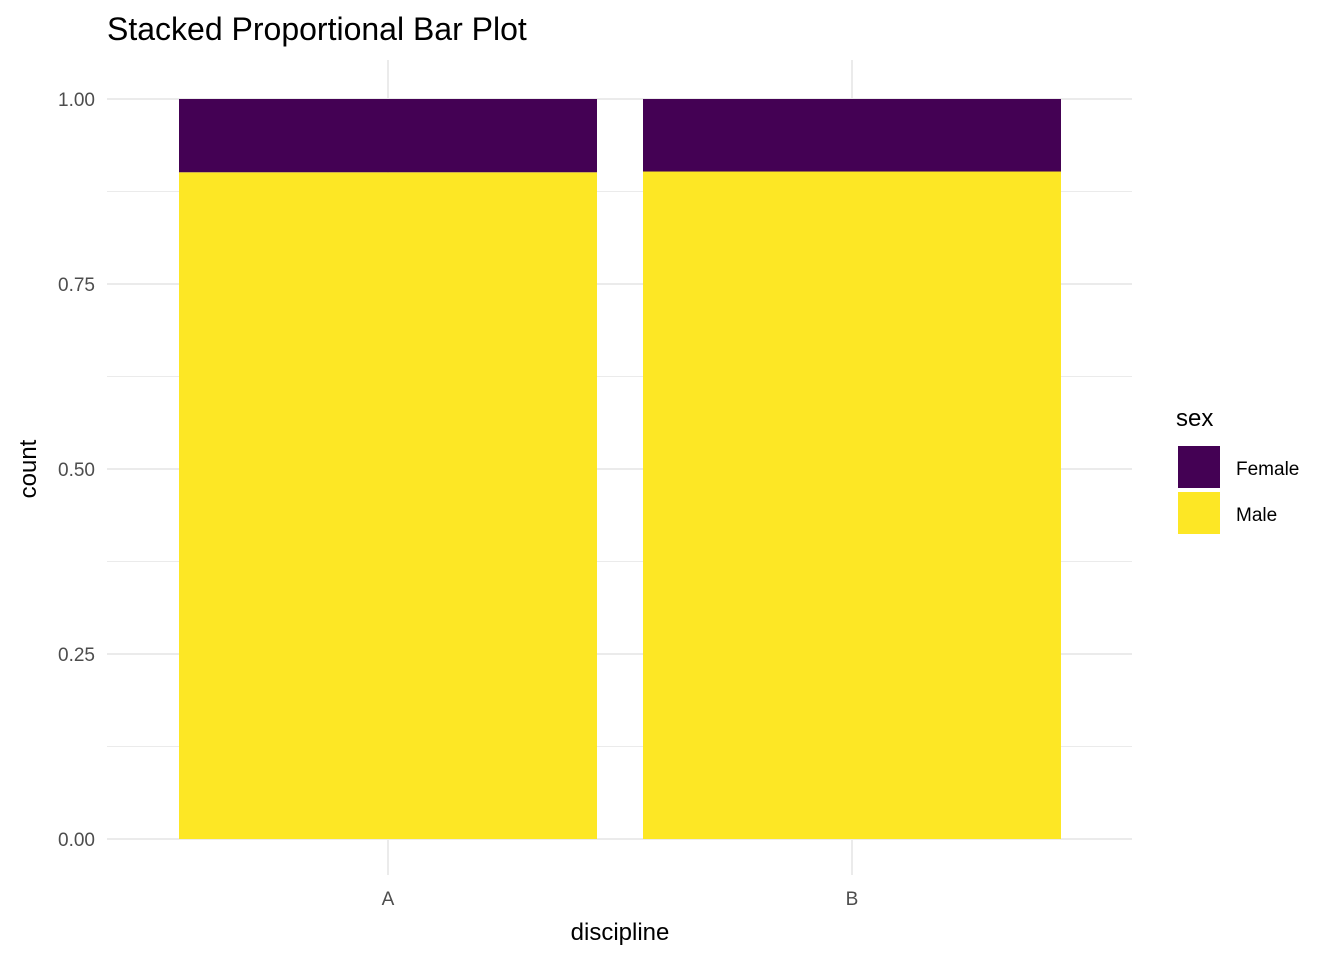 This screenshot has width=1344, height=960. What do you see at coordinates (76, 285) in the screenshot?
I see `y-tick-label: 0.75` at bounding box center [76, 285].